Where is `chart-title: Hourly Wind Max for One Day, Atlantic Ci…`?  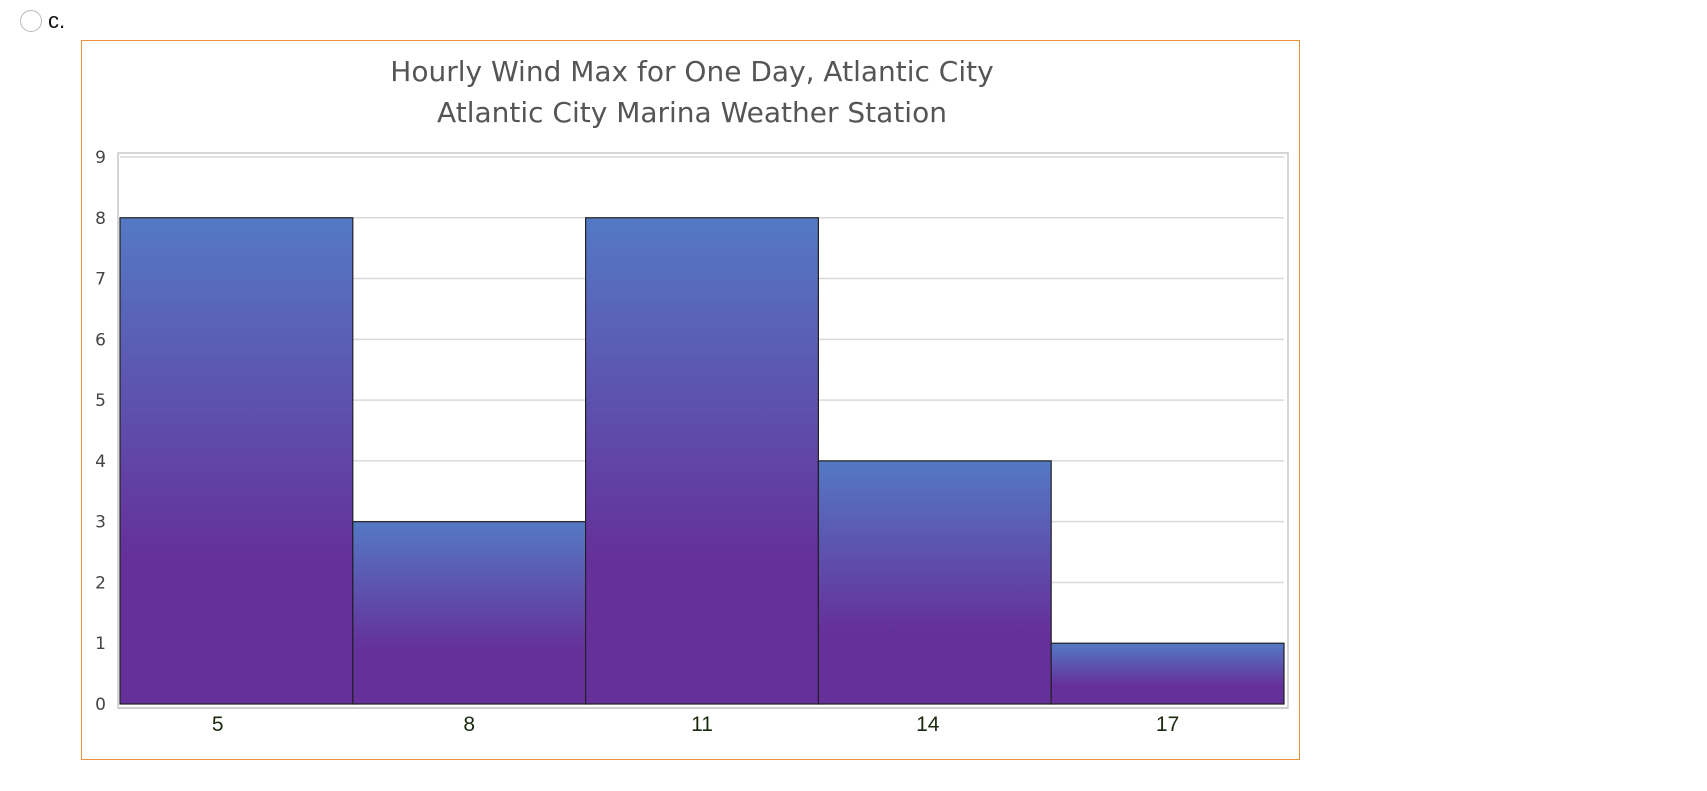
chart-title: Hourly Wind Max for One Day, Atlantic Ci… is located at coordinates (691, 71).